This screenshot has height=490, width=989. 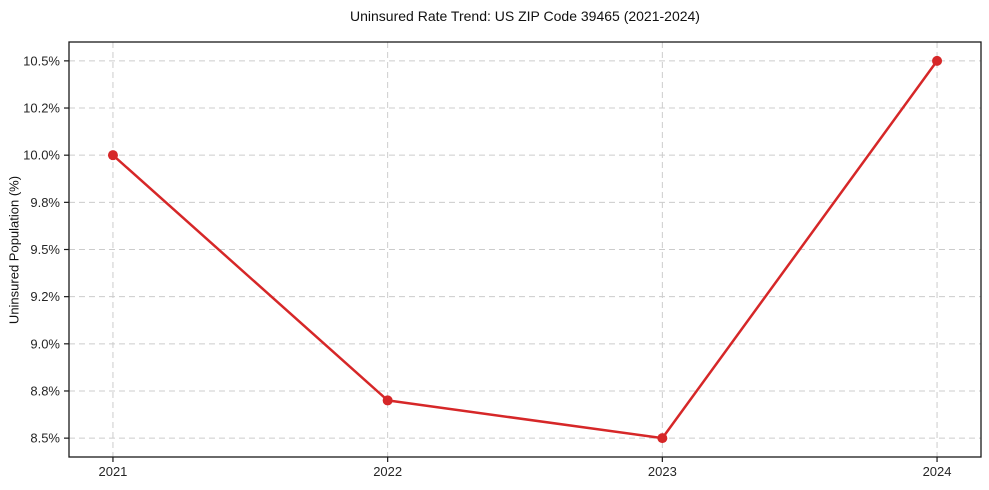 I want to click on y-tick-label: 8.8%, so click(x=45, y=390).